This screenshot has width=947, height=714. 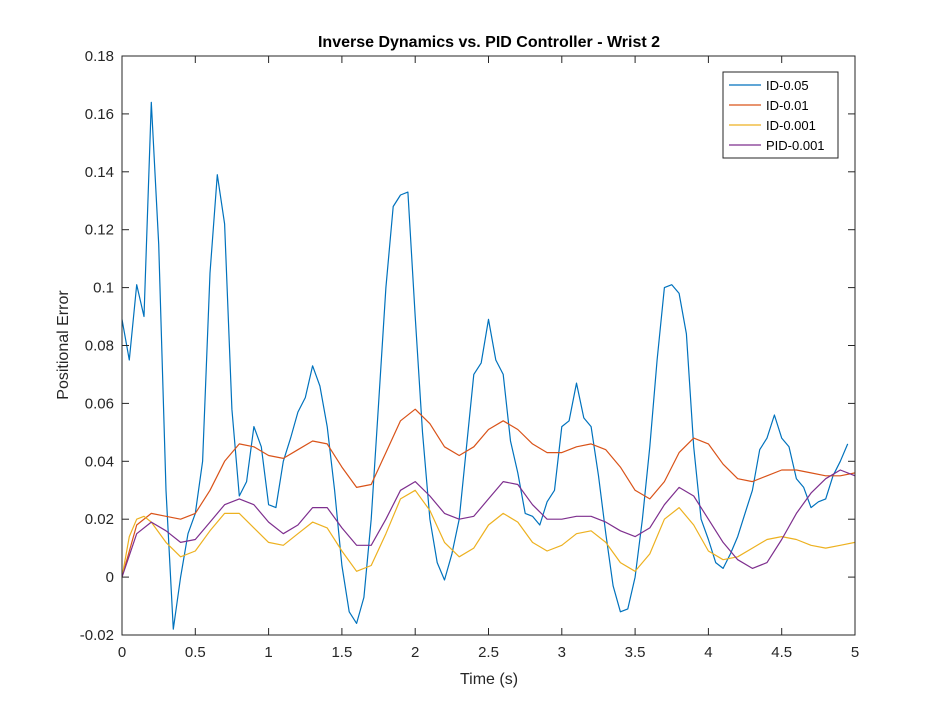 I want to click on legend-label: ID-0.05, so click(x=787, y=85).